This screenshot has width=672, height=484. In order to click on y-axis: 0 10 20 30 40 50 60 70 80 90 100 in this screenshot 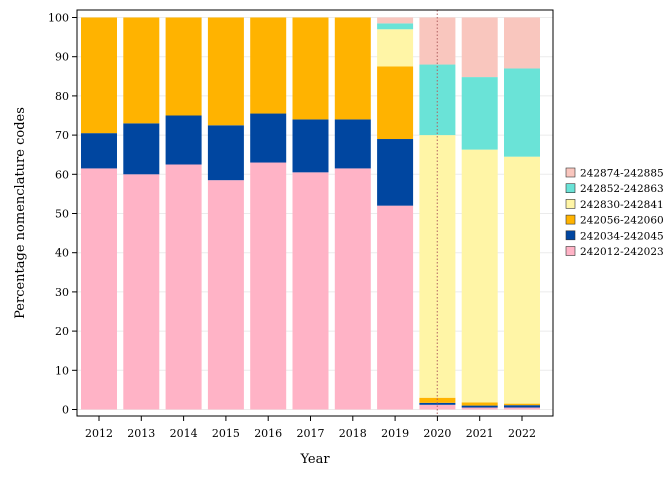, I will do `click(62, 214)`.